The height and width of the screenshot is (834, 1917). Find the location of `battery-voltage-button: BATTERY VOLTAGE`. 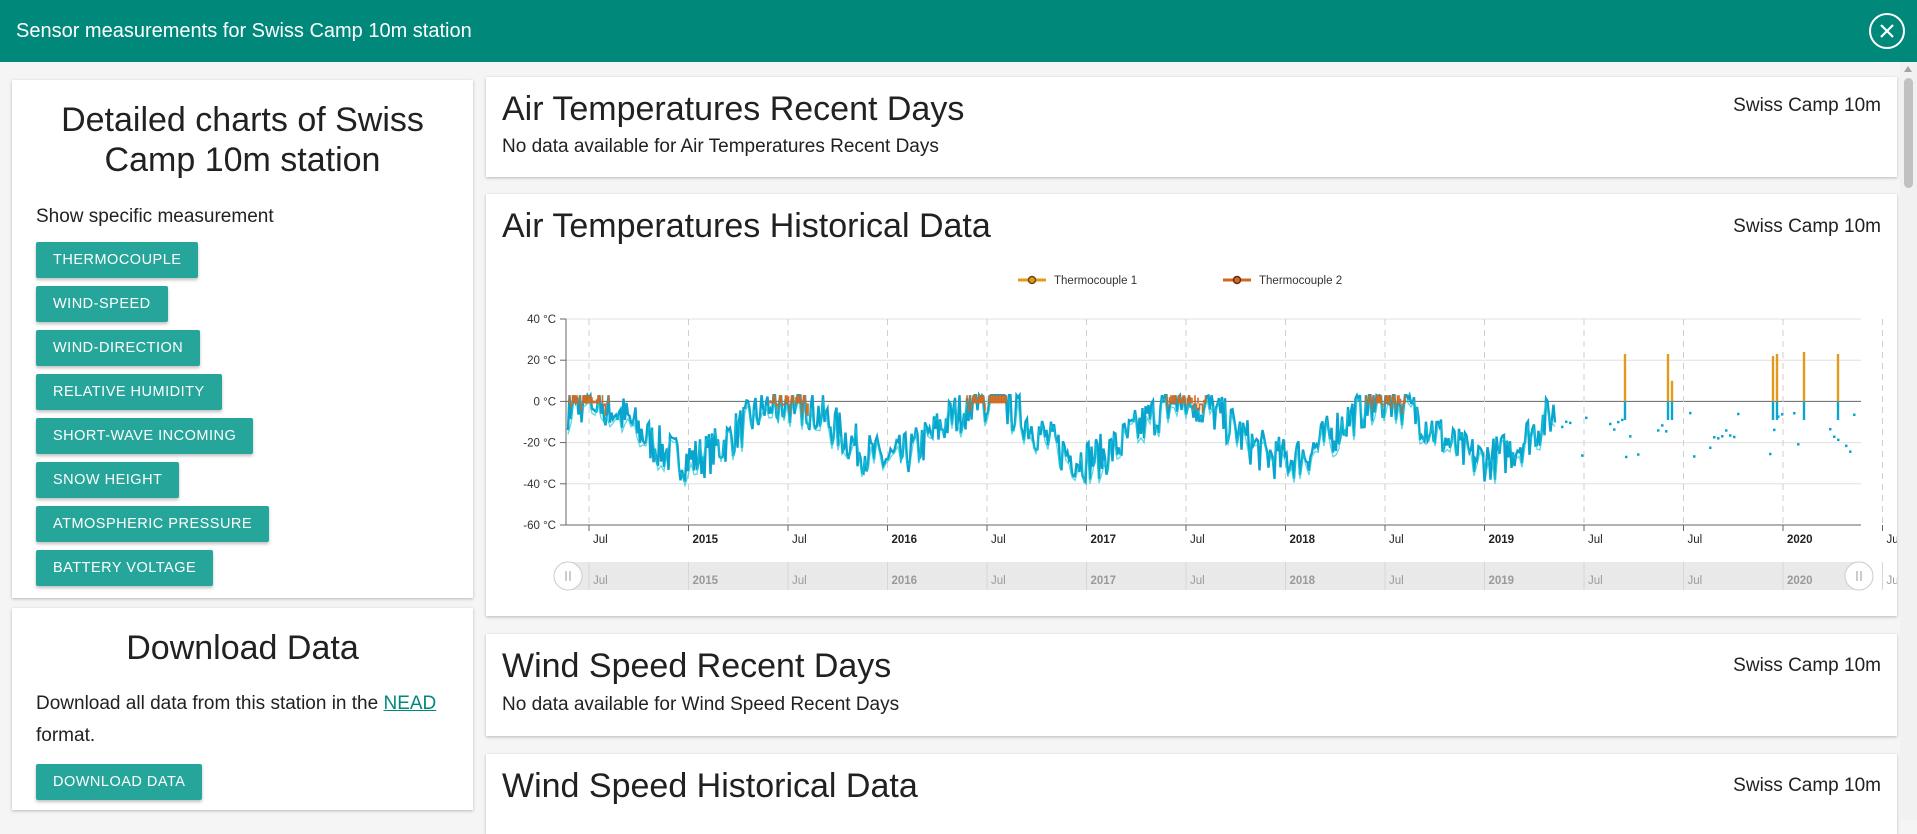

battery-voltage-button: BATTERY VOLTAGE is located at coordinates (125, 568).